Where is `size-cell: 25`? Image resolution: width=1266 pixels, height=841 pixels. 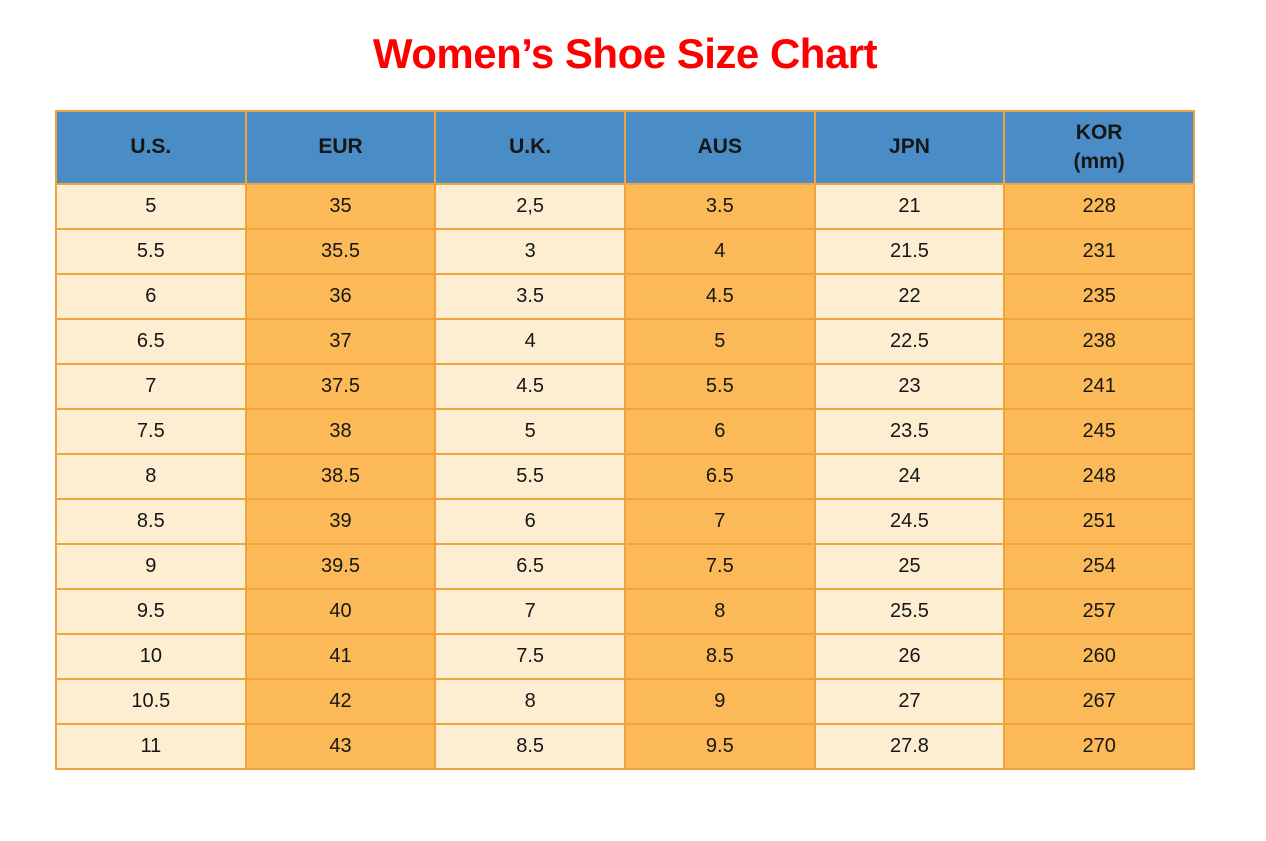 size-cell: 25 is located at coordinates (909, 566).